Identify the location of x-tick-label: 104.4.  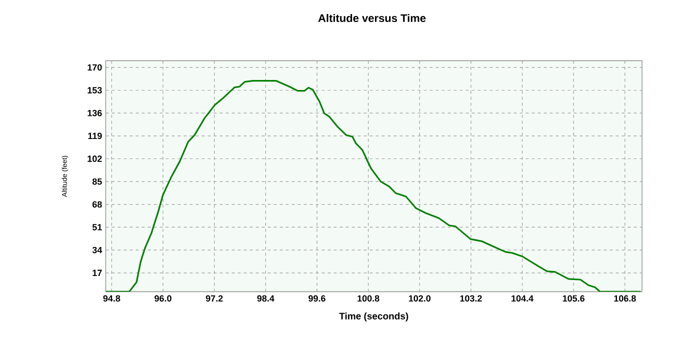
(523, 298).